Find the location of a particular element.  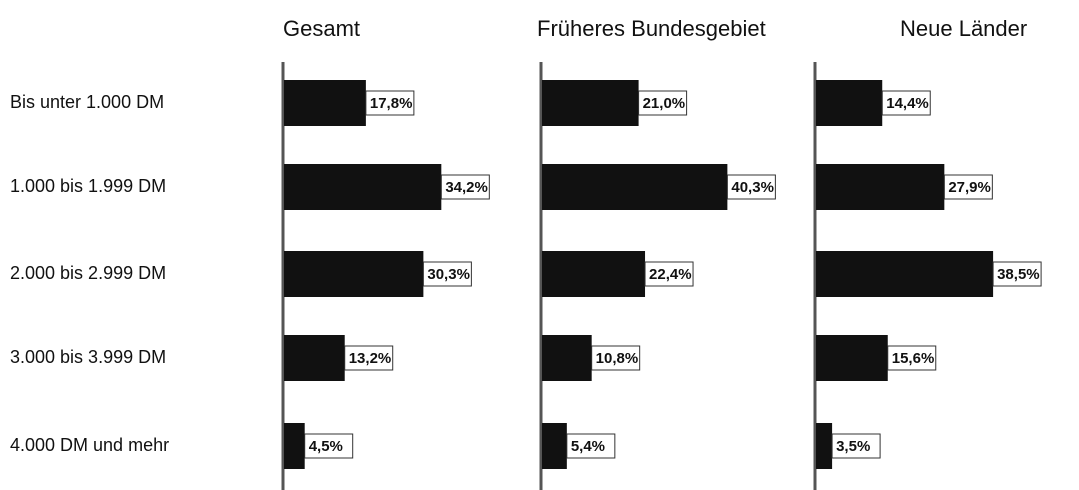

value-label: 40,3% is located at coordinates (752, 187).